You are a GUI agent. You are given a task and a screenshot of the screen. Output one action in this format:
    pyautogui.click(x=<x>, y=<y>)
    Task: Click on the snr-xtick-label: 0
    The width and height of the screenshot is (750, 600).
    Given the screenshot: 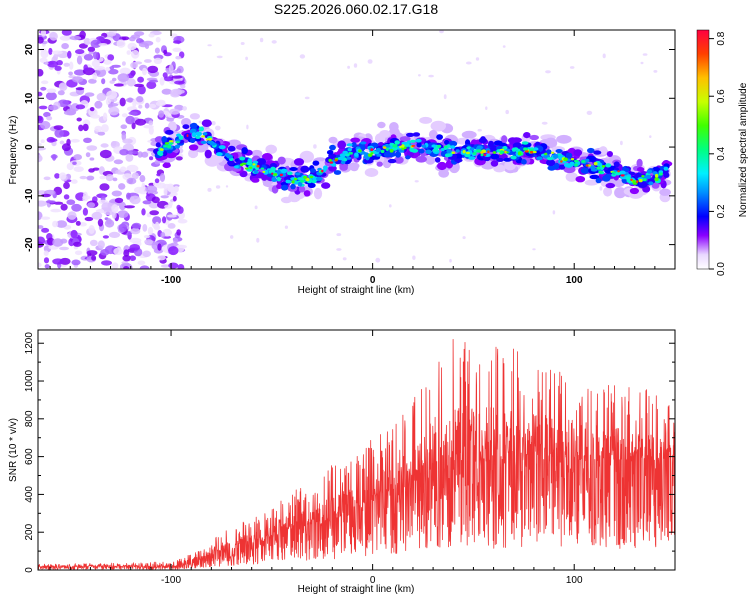 What is the action you would take?
    pyautogui.click(x=373, y=580)
    